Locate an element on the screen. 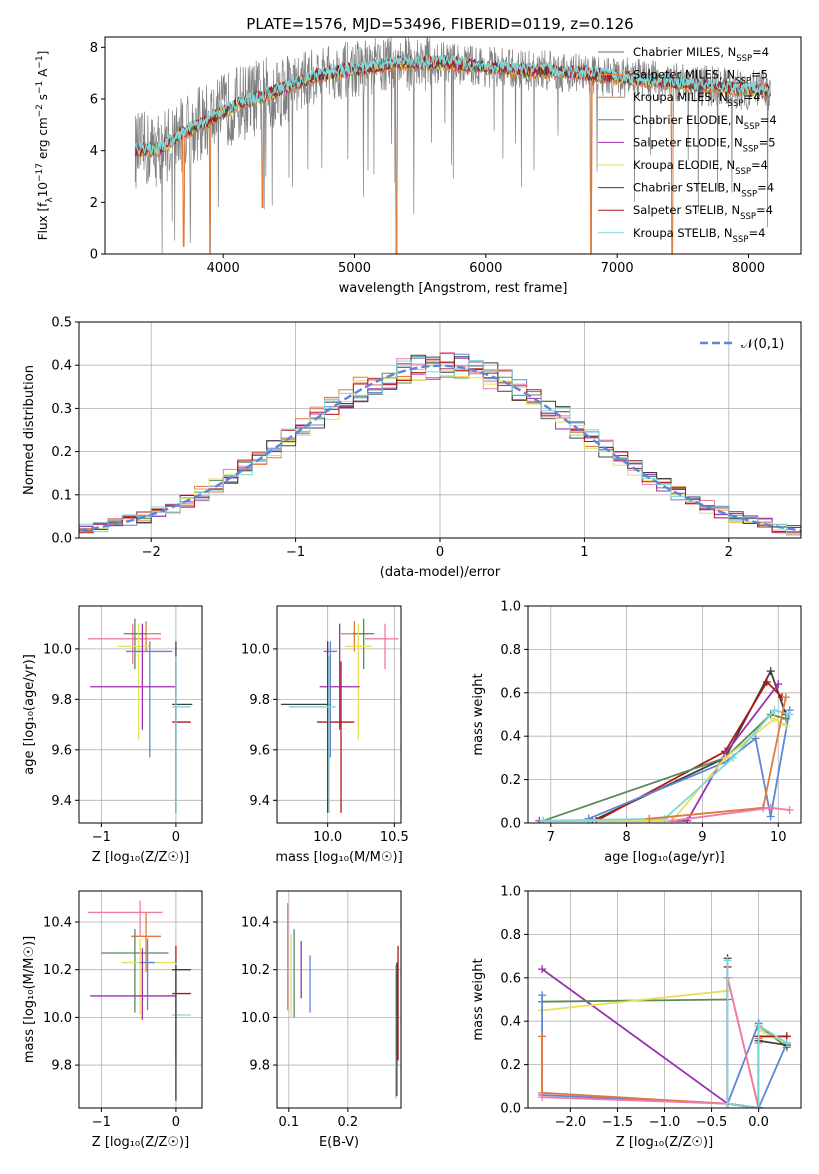 This screenshot has height=1174, width=819. legend-label-value: =5 is located at coordinates (767, 142).